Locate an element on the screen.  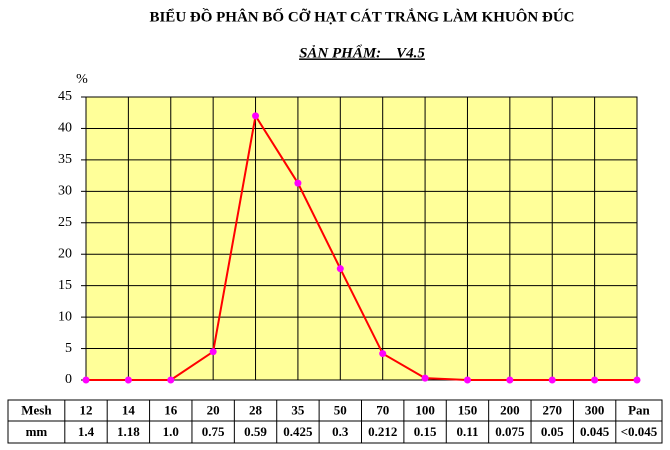
table-mm: 0.075 is located at coordinates (510, 431).